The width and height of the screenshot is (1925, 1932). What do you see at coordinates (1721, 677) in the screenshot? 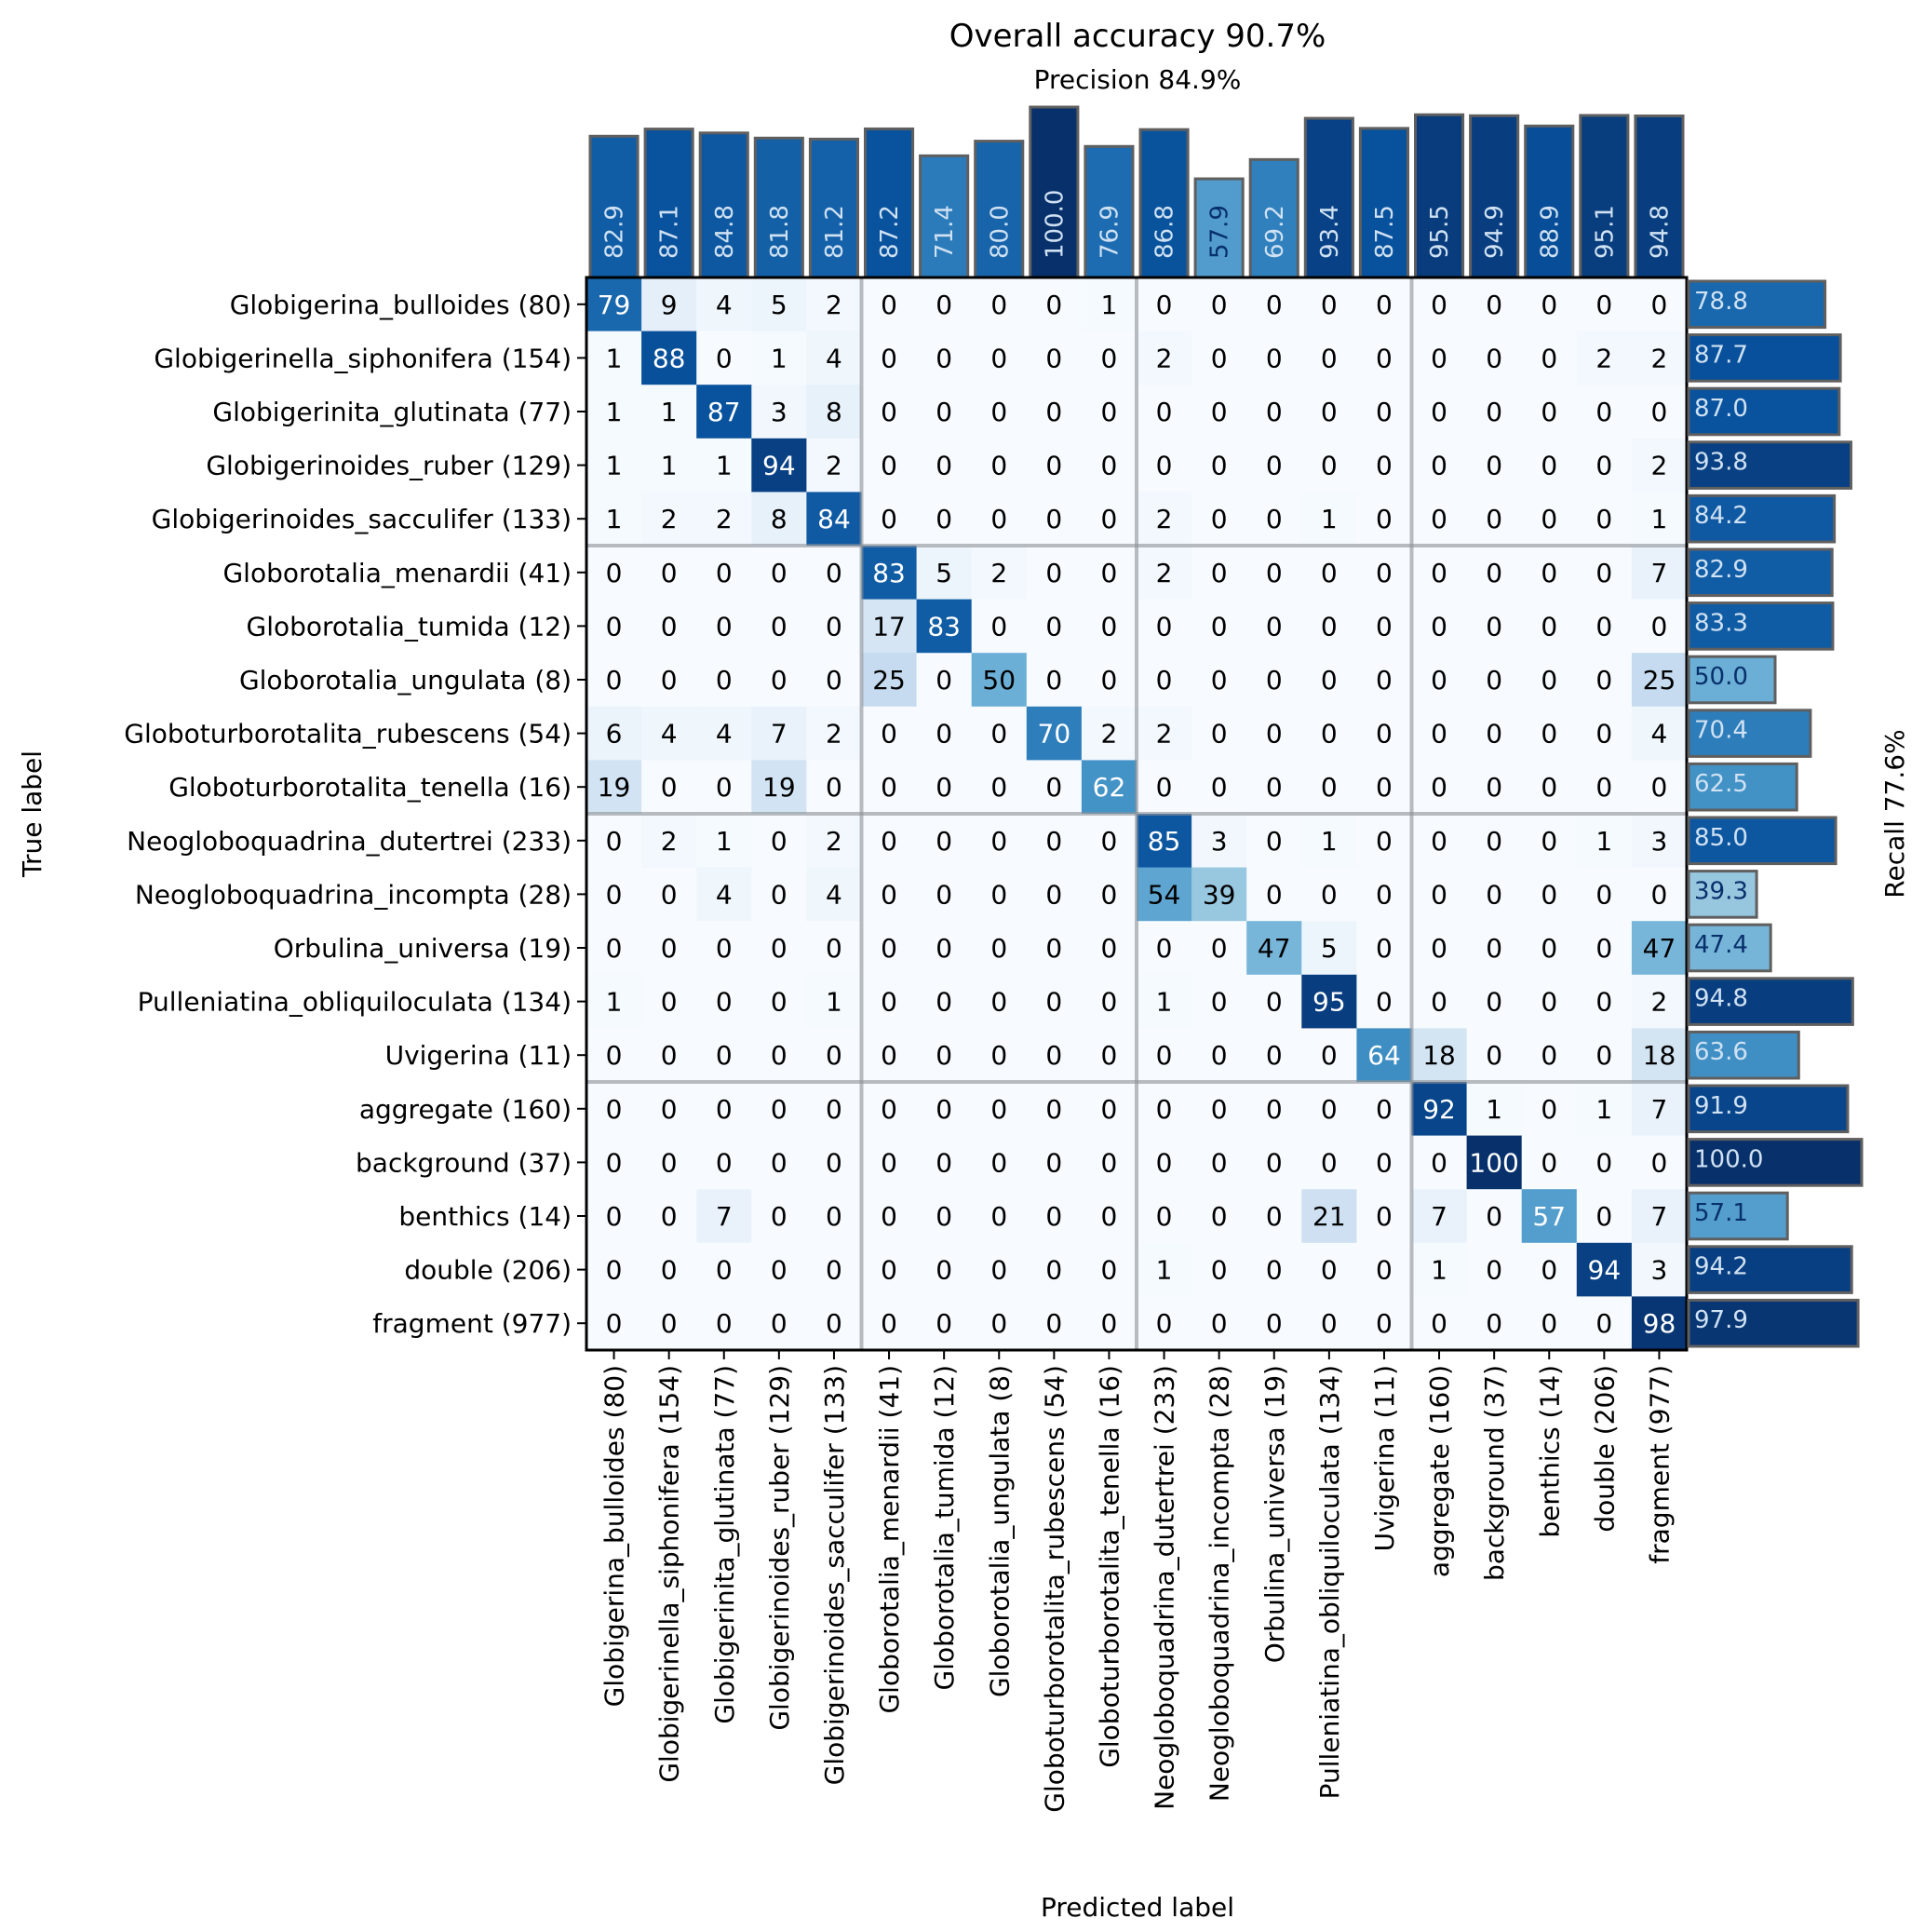
I see `recall-value: 50.0` at bounding box center [1721, 677].